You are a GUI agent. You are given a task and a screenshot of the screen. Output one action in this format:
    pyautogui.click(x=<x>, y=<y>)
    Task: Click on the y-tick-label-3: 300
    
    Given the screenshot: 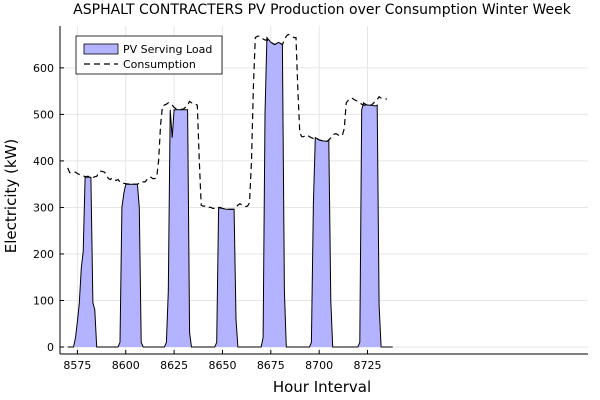 What is the action you would take?
    pyautogui.click(x=43, y=207)
    